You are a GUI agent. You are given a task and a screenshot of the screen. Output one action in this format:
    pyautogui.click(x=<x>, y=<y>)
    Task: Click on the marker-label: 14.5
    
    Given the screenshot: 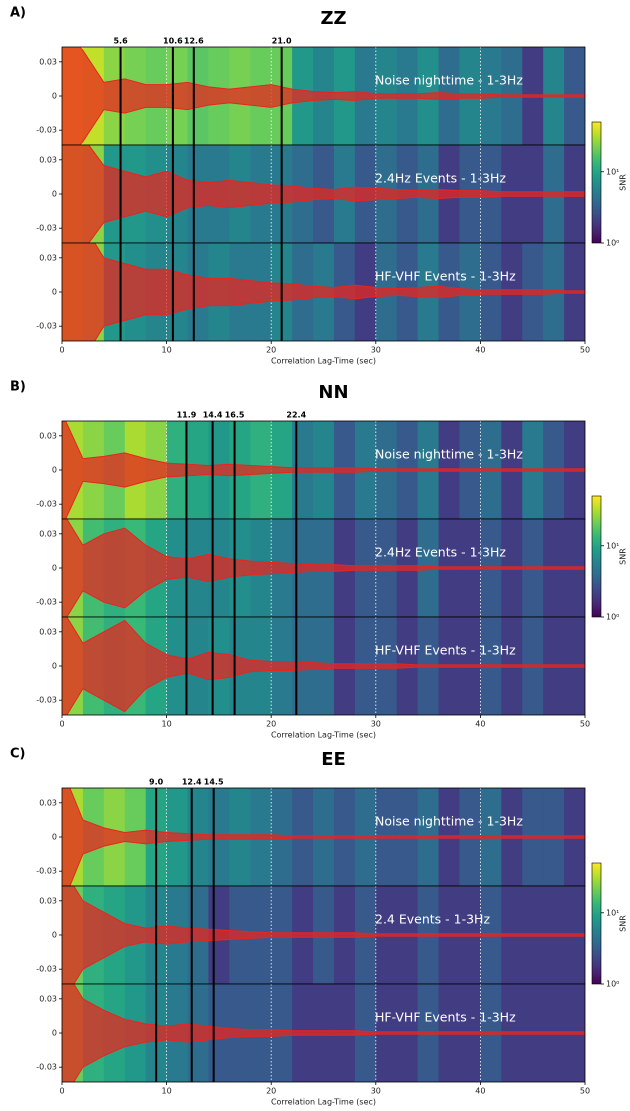 What is the action you would take?
    pyautogui.click(x=214, y=782)
    